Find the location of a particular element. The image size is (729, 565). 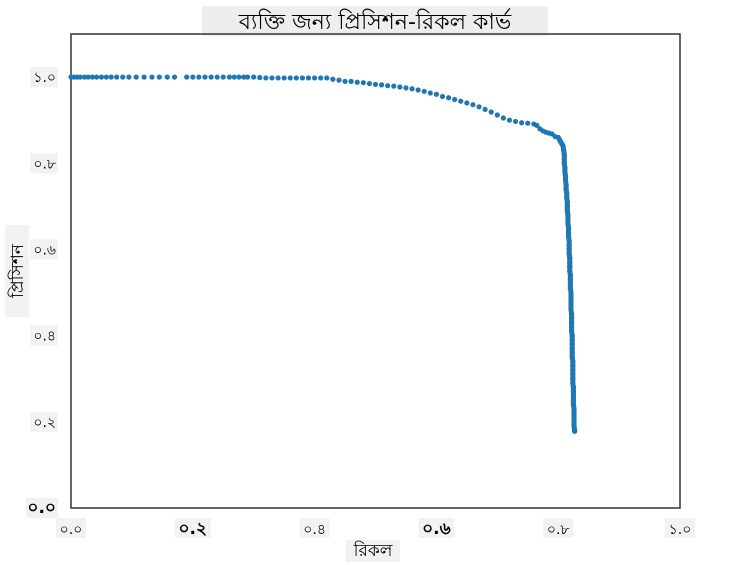

chart-title-background is located at coordinates (375, 21).